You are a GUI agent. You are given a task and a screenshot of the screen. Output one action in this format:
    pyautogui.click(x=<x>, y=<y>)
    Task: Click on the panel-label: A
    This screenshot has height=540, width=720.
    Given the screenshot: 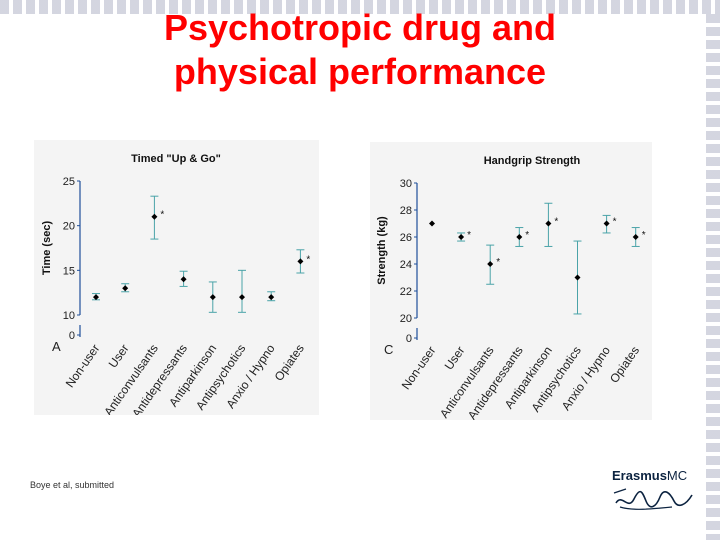 What is the action you would take?
    pyautogui.click(x=56, y=346)
    